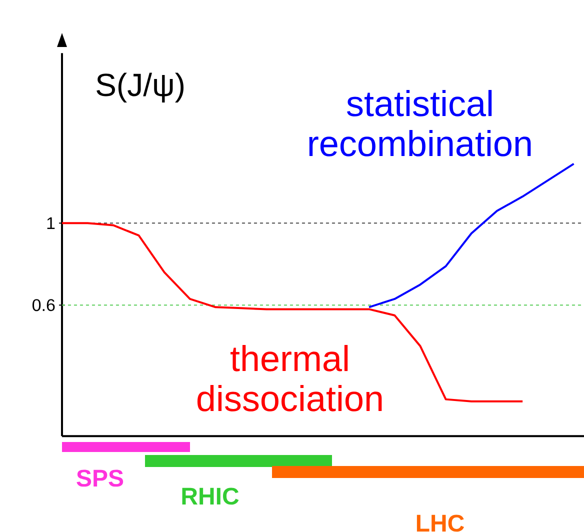  Describe the element at coordinates (51, 223) in the screenshot. I see `y-tick-label: 1` at that location.